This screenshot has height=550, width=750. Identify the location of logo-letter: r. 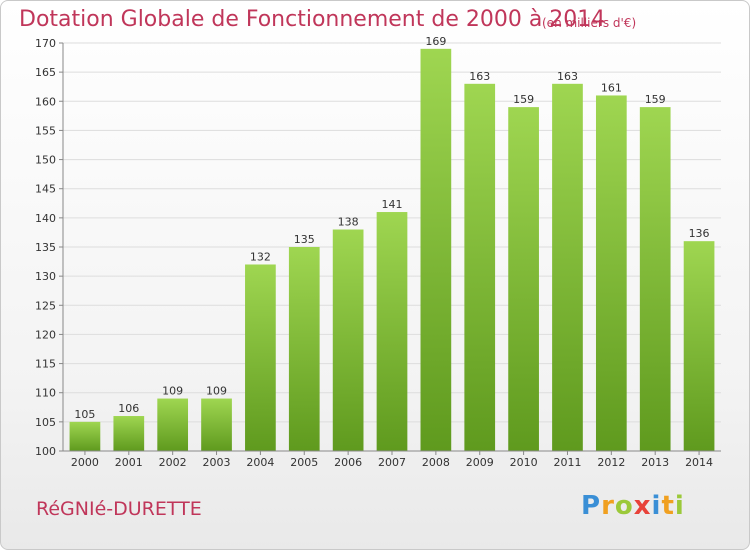
(608, 506).